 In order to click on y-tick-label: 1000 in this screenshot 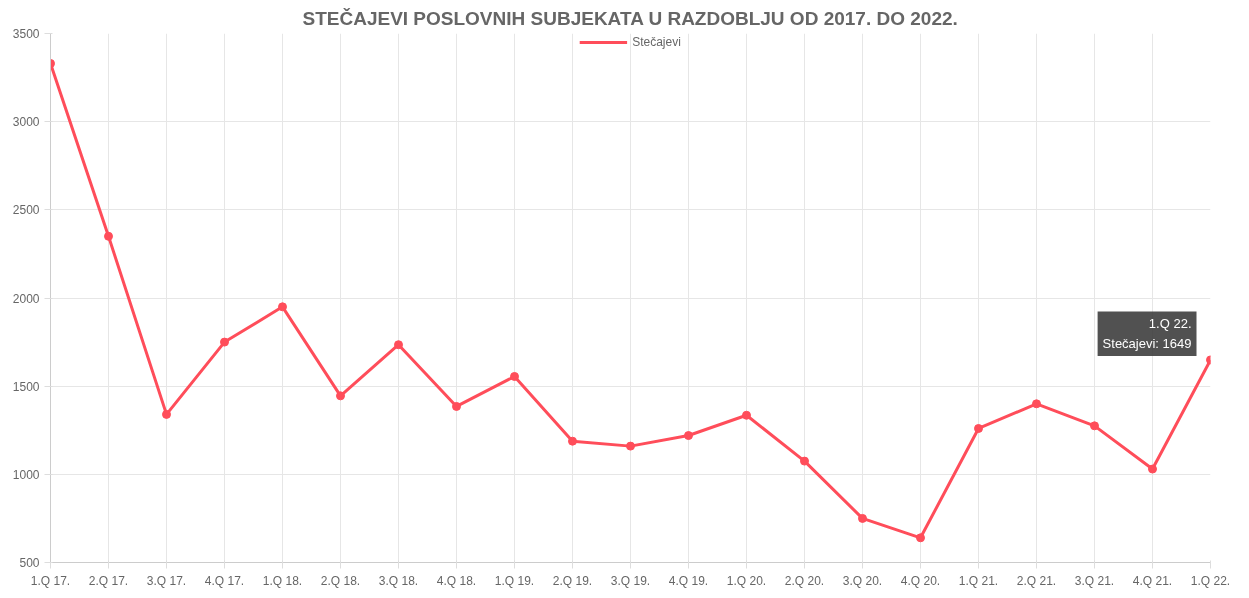, I will do `click(26, 474)`.